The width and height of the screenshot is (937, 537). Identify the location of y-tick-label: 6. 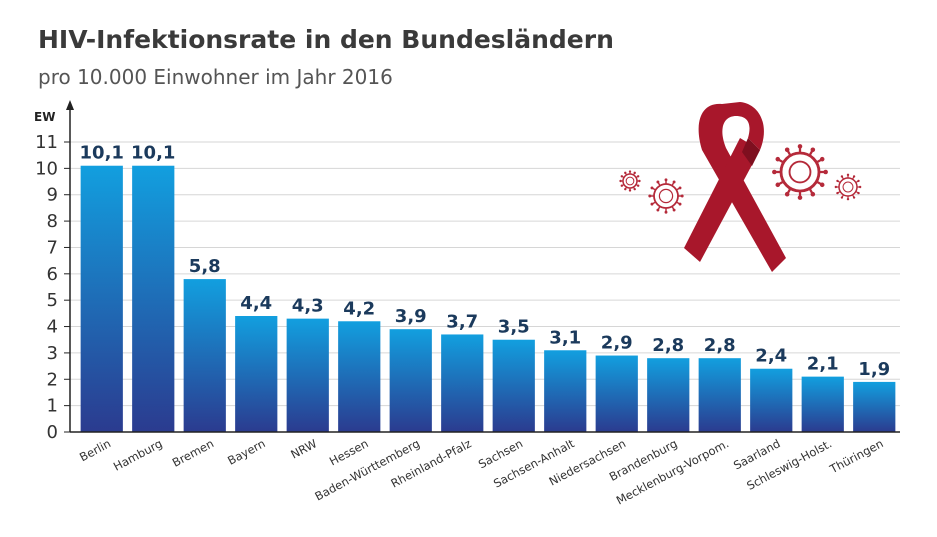
(52, 274).